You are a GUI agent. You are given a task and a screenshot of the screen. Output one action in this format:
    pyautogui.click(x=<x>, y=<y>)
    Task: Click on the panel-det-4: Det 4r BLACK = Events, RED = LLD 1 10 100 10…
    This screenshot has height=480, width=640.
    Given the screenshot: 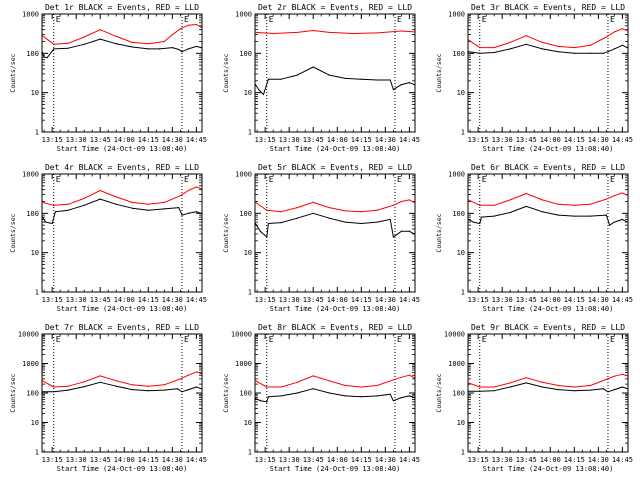 What is the action you would take?
    pyautogui.click(x=108, y=238)
    